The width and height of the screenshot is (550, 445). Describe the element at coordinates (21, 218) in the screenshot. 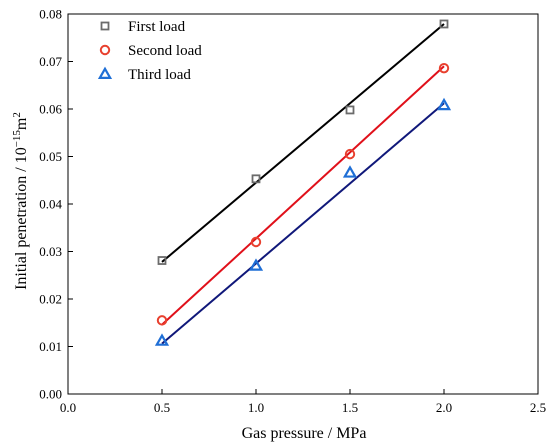

I see `y-axis-title-main: Initial penetration / 10` at that location.